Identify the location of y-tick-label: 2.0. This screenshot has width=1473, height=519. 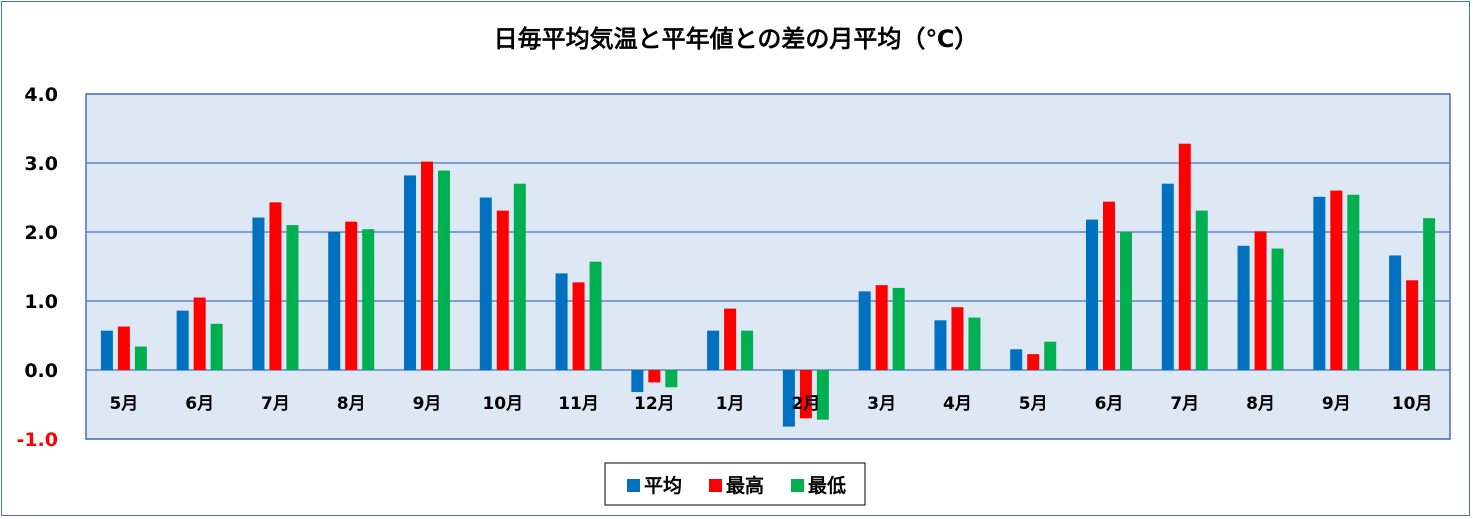
(41, 233).